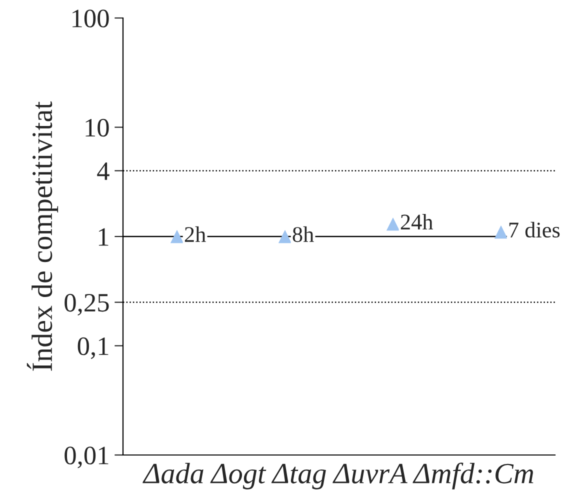  Describe the element at coordinates (103, 237) in the screenshot. I see `y-tick-label: 1` at that location.